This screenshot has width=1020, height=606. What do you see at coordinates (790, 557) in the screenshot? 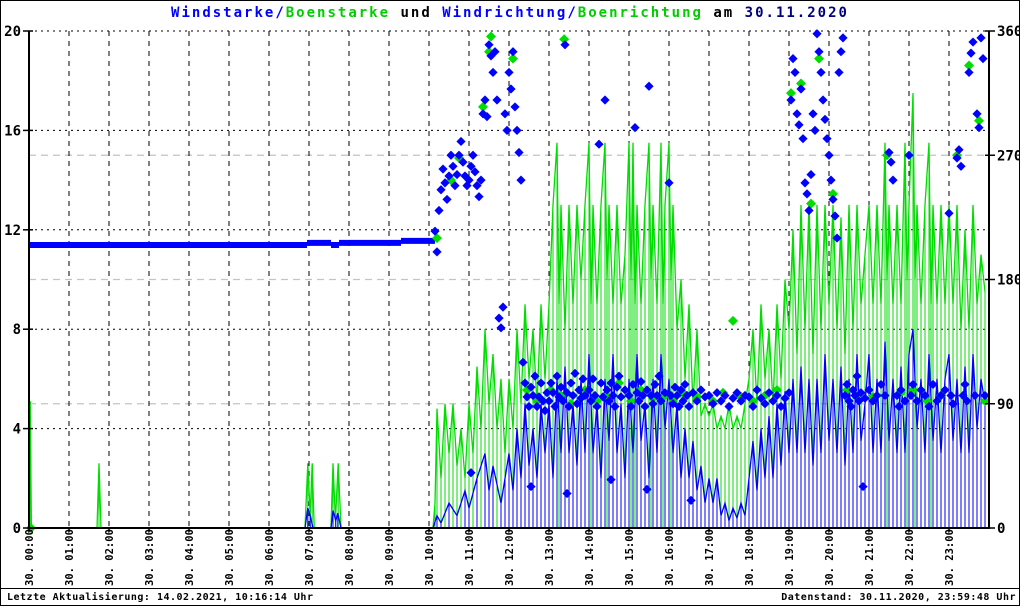
I see `svg-text: 30. 19:00` at bounding box center [790, 557].